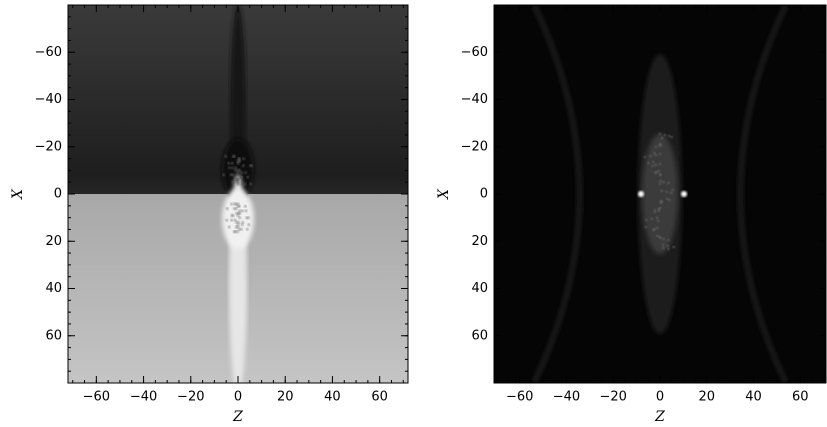 The height and width of the screenshot is (427, 827). I want to click on y-axis-label: X, so click(444, 194).